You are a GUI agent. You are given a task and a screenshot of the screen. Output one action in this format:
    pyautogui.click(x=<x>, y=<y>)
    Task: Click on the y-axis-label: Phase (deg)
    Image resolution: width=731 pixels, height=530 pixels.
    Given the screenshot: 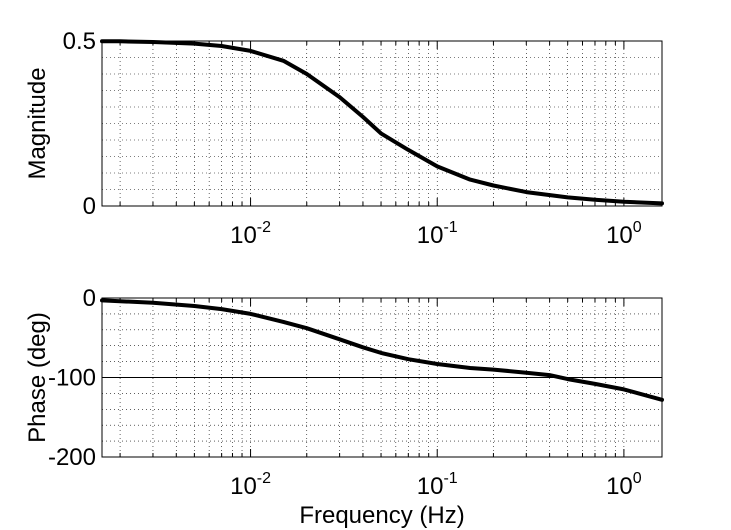 What is the action you would take?
    pyautogui.click(x=37, y=377)
    